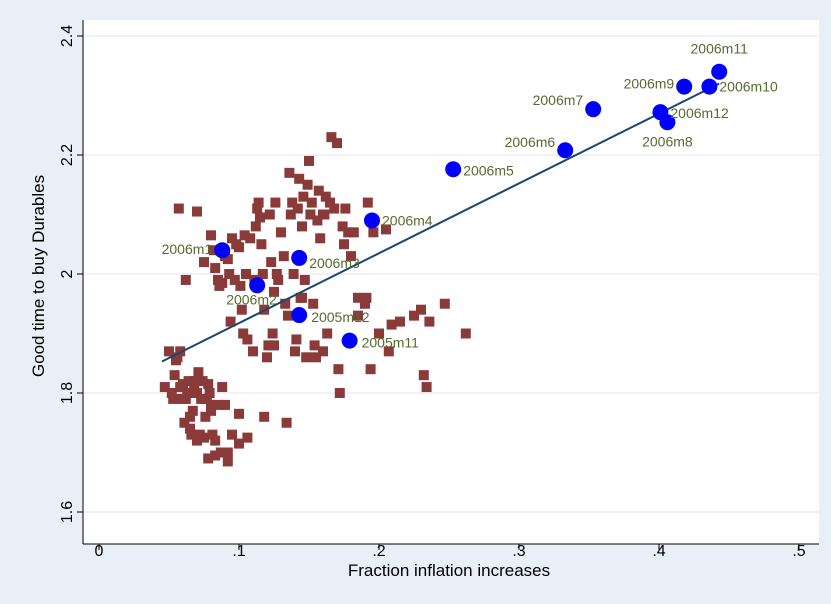  I want to click on point-2006m12, so click(660, 112).